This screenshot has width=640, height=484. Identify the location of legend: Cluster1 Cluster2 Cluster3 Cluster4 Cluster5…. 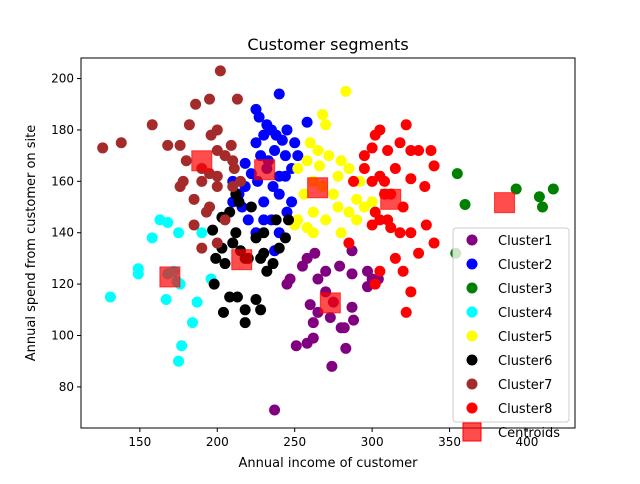
(511, 334).